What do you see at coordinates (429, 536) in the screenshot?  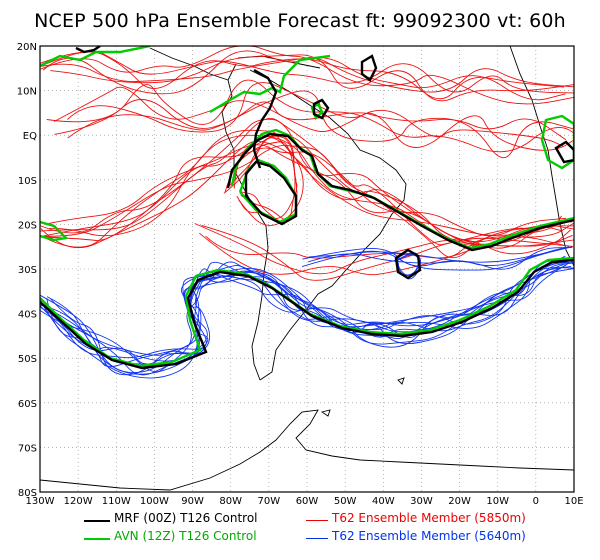 I see `legend-label-5640m: T62 Ensemble Member (5640m)` at bounding box center [429, 536].